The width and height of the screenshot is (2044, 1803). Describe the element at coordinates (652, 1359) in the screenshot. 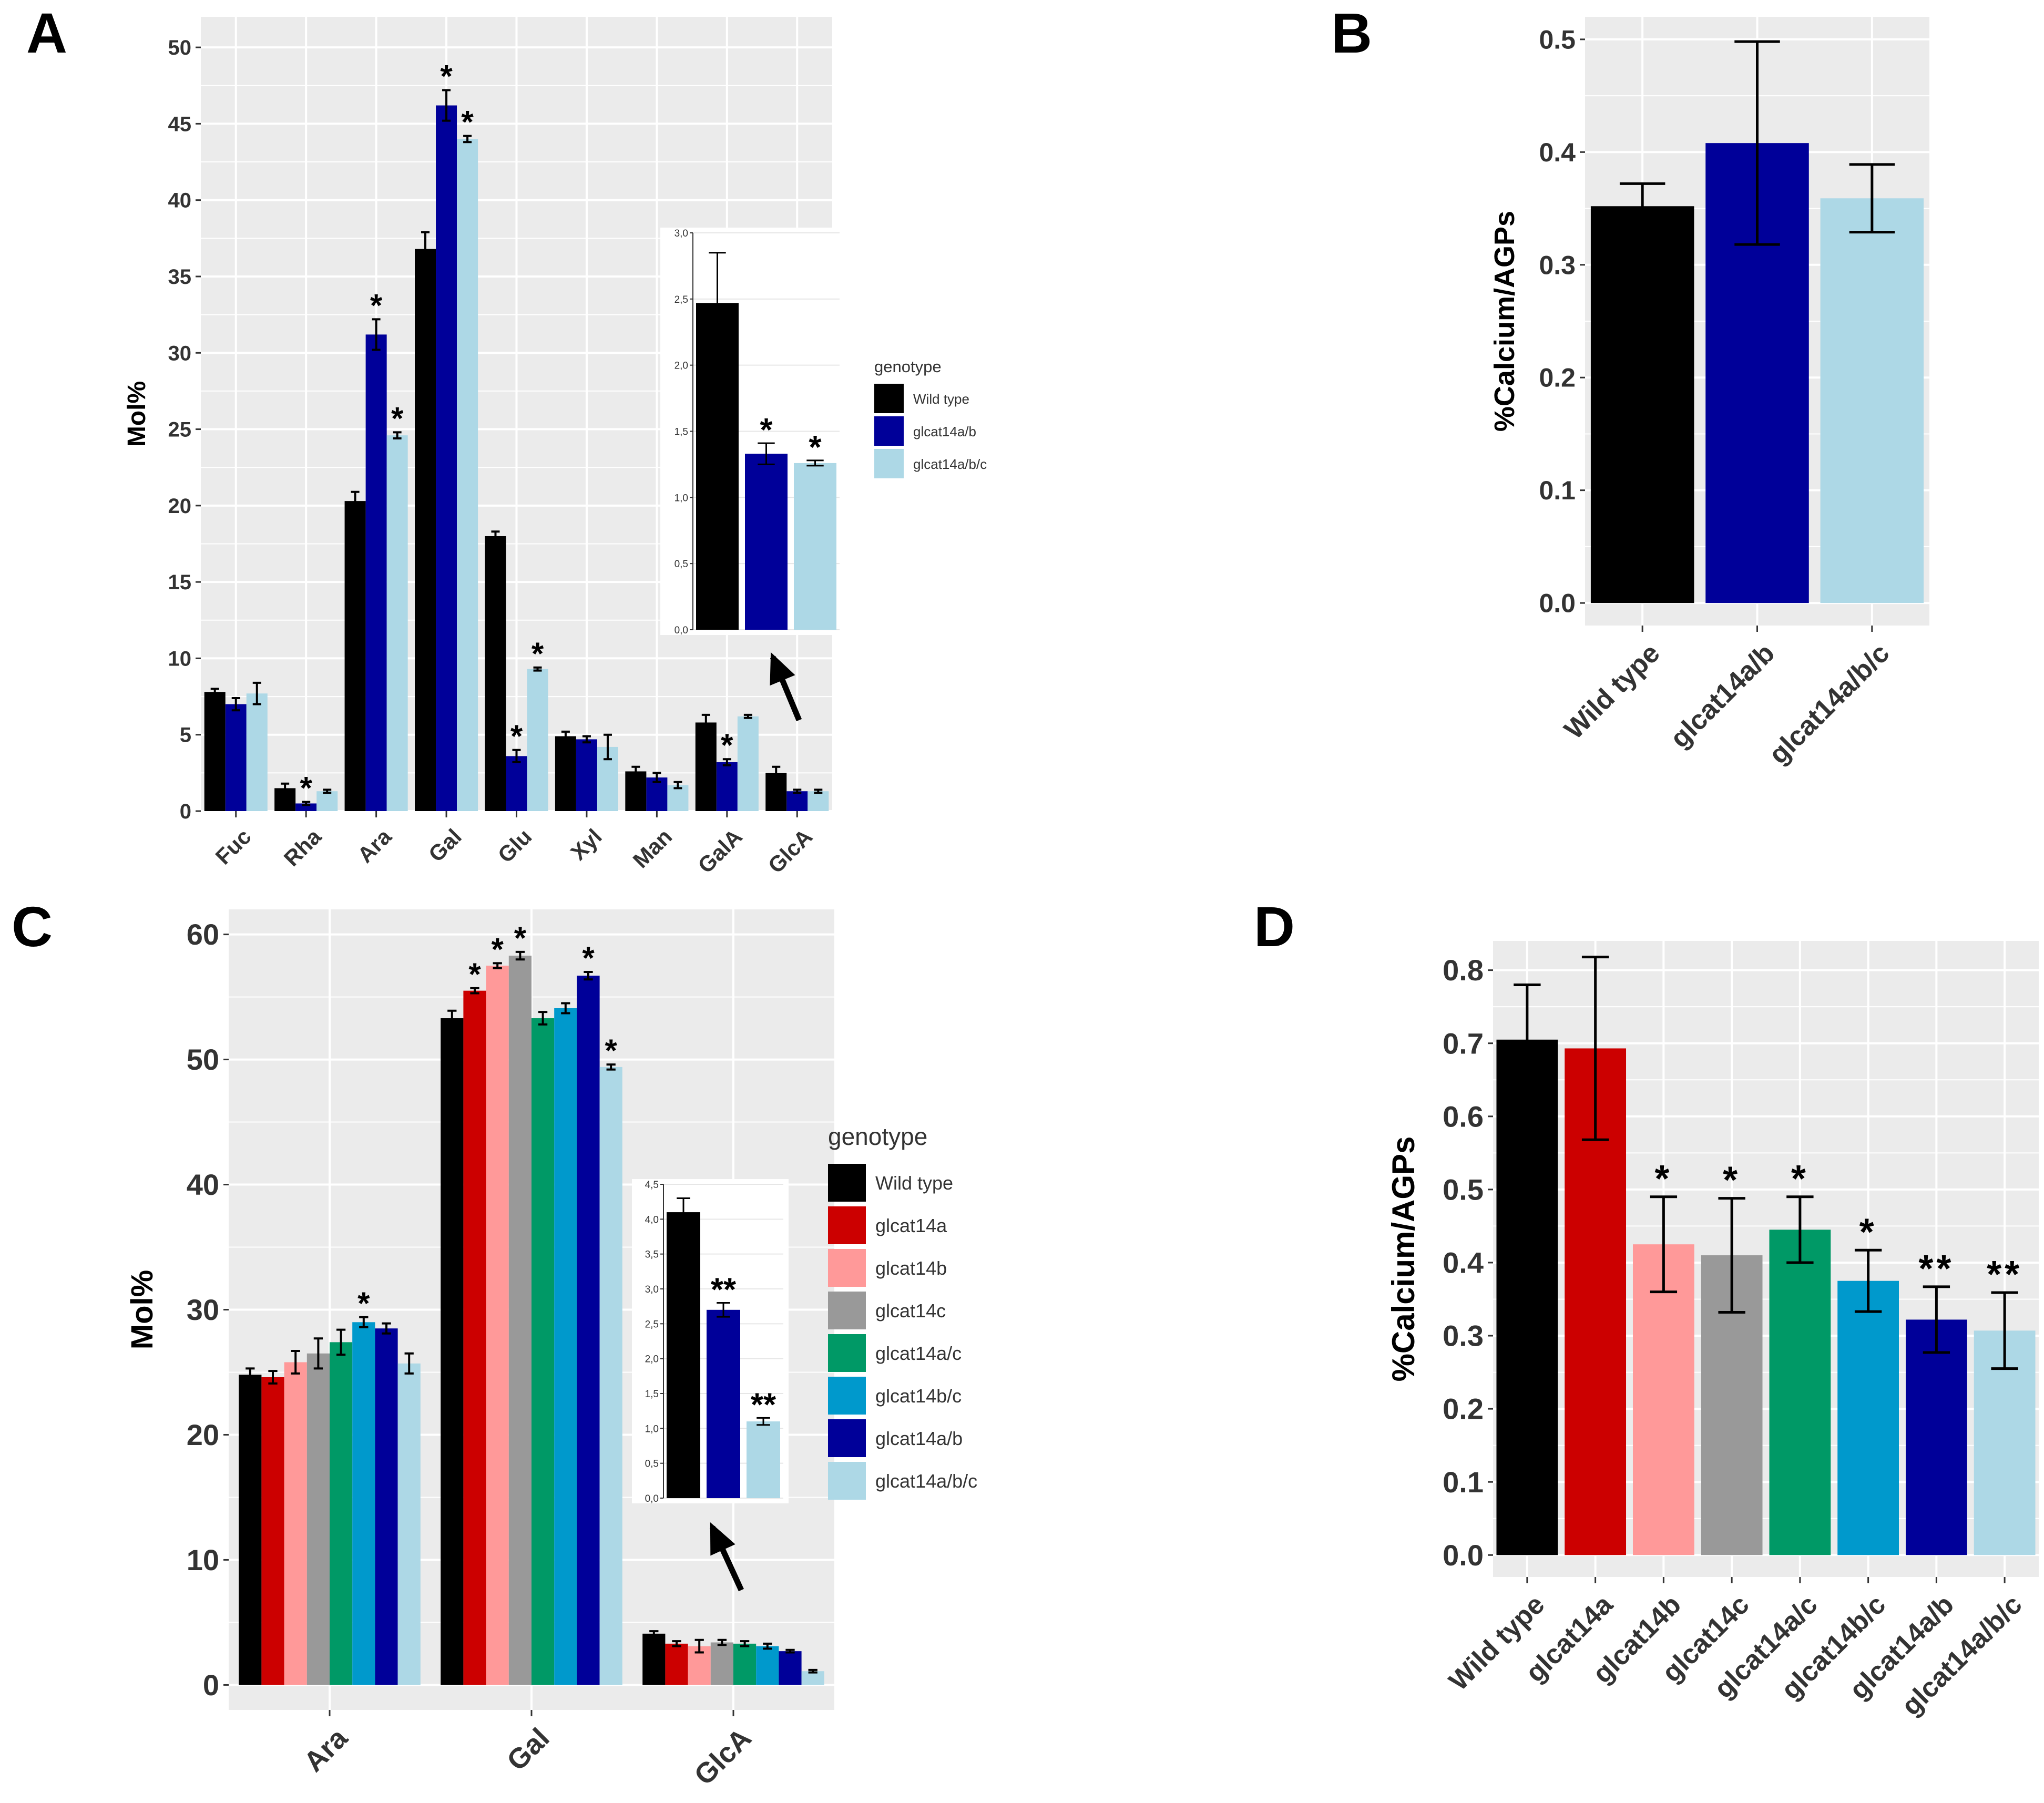

I see `inset-y-tick-label: 2,0` at that location.